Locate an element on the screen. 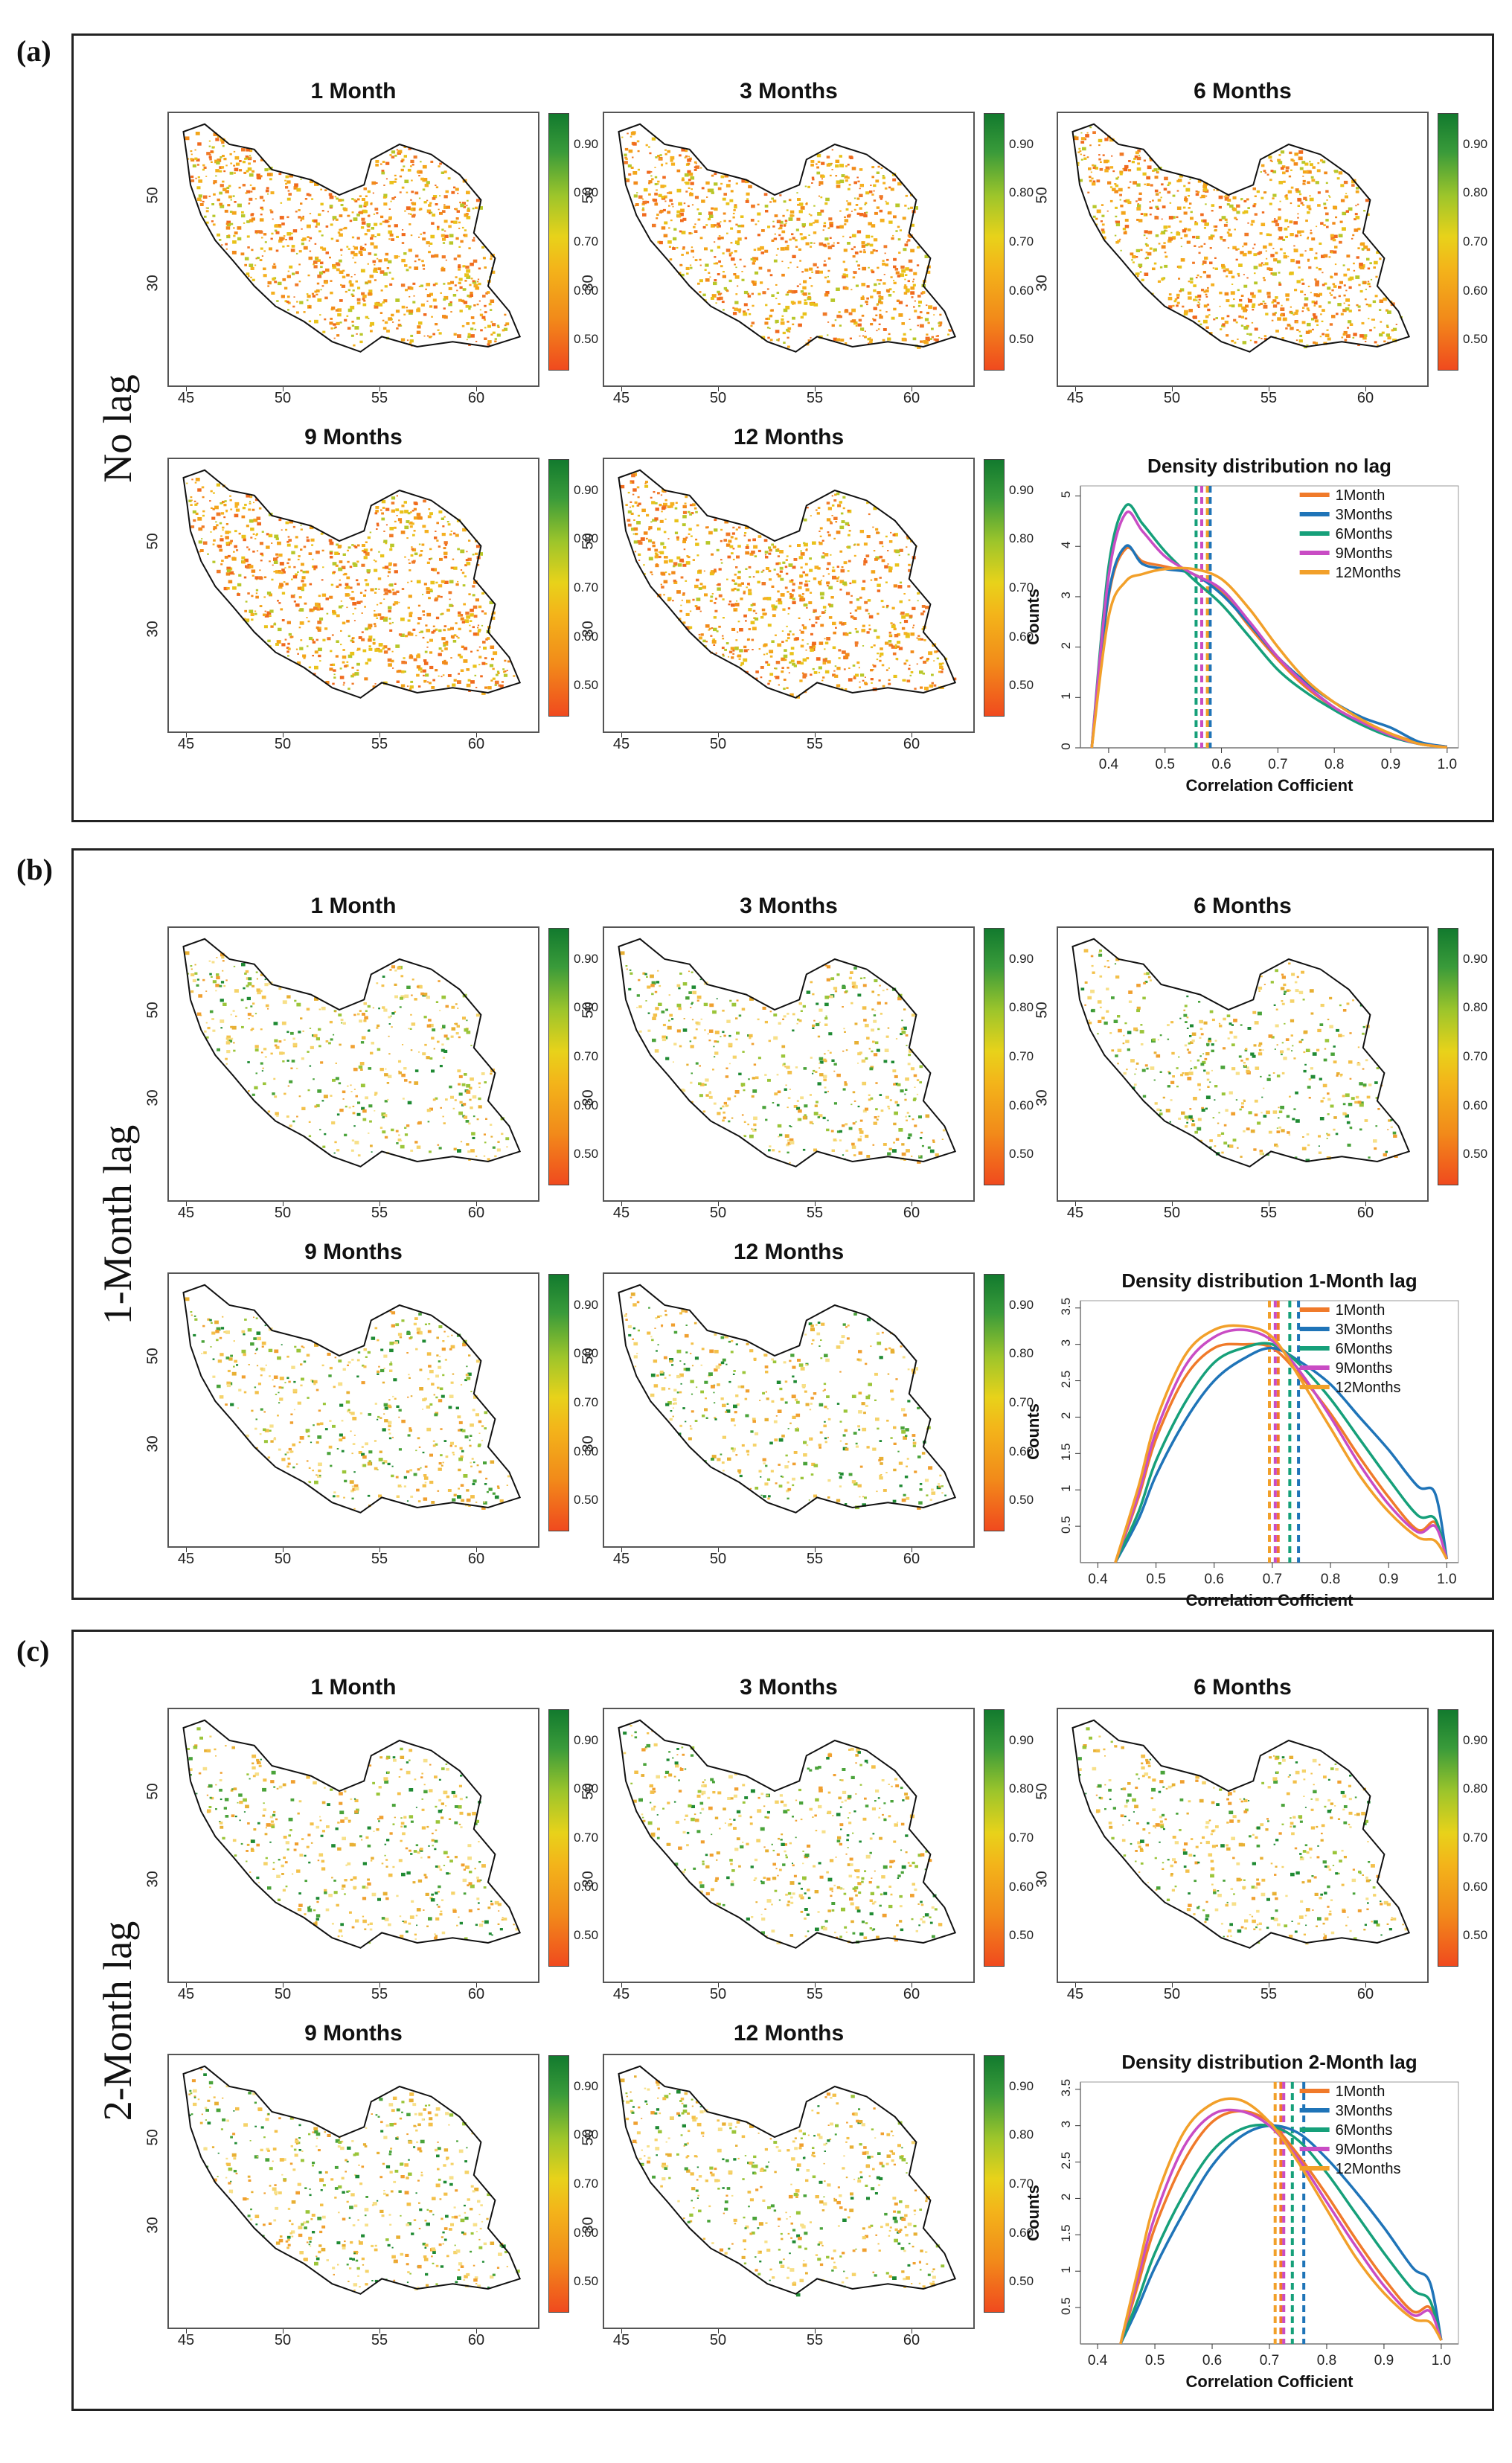 This screenshot has width=1512, height=2463. colorbar-tick: 0.90 is located at coordinates (1021, 489).